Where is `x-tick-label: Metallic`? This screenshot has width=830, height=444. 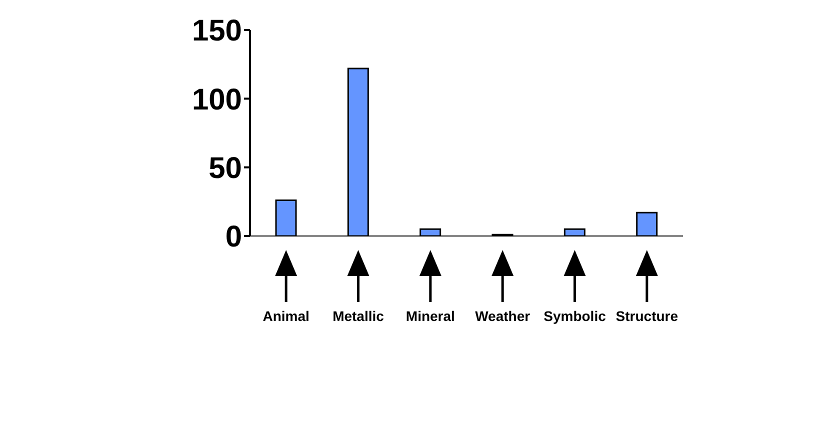 x-tick-label: Metallic is located at coordinates (358, 316).